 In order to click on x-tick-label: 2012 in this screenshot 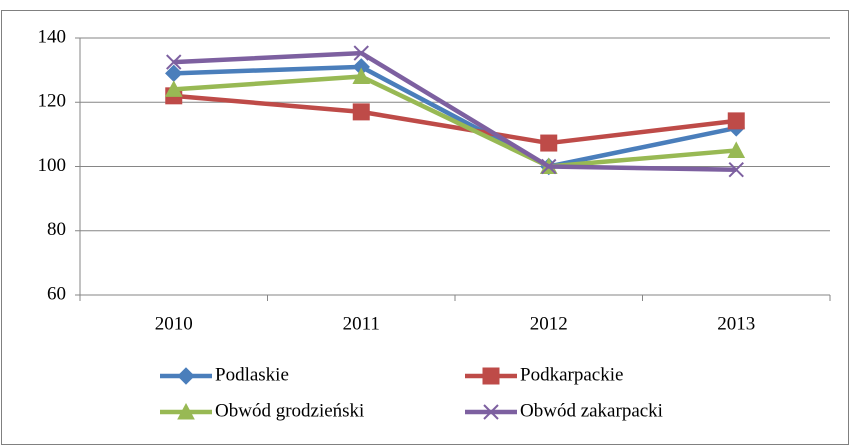, I will do `click(549, 323)`.